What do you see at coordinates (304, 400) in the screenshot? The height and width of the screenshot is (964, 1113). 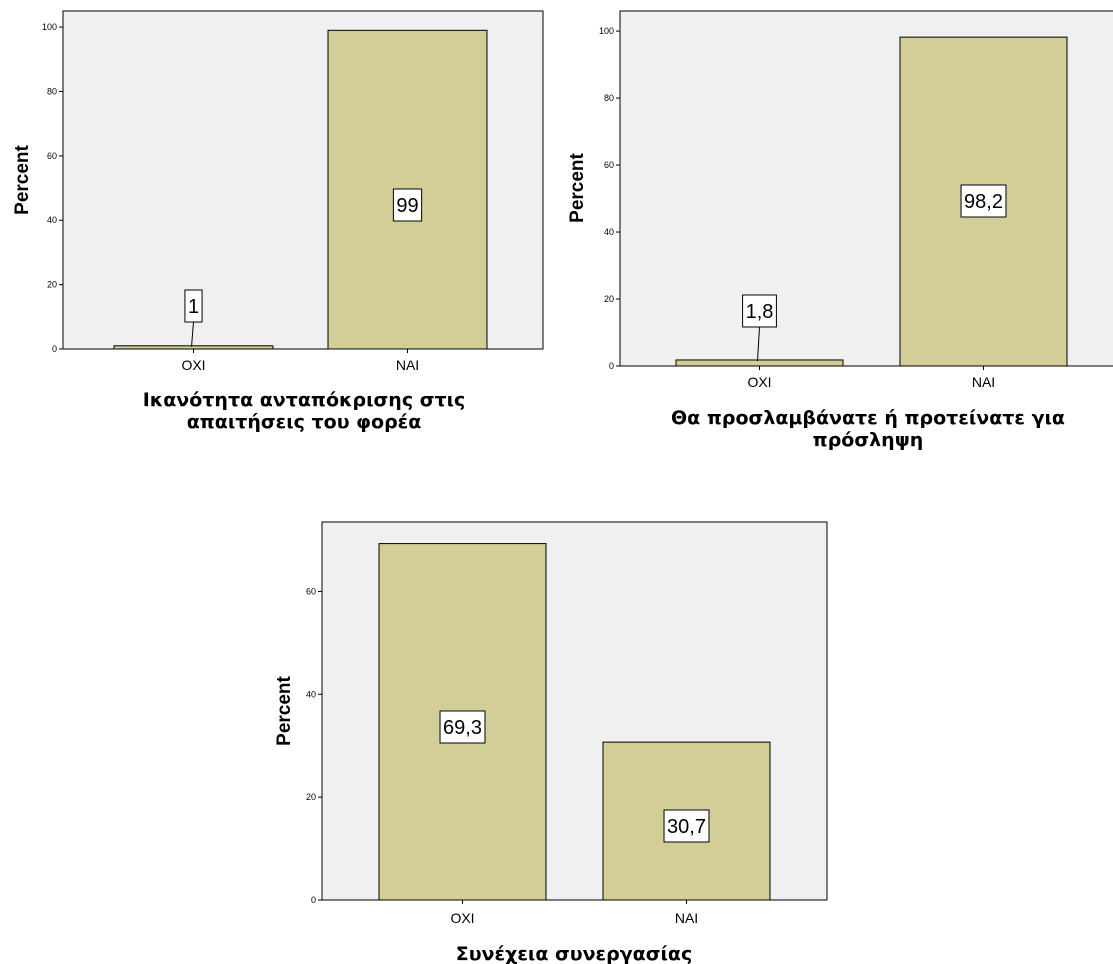 I see `x-axis-label: Ικανότητα ανταπόκρισης στις` at bounding box center [304, 400].